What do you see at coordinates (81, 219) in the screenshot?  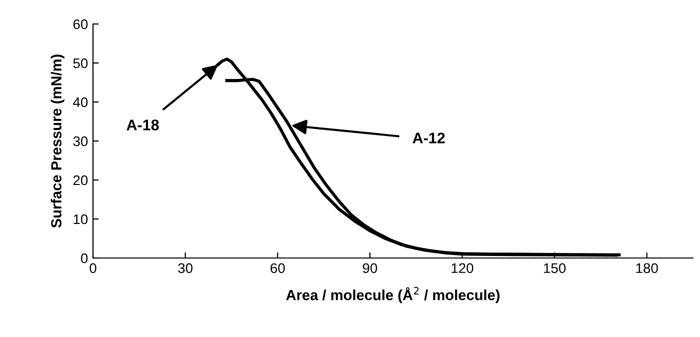 I see `y-tick-label: 10` at bounding box center [81, 219].